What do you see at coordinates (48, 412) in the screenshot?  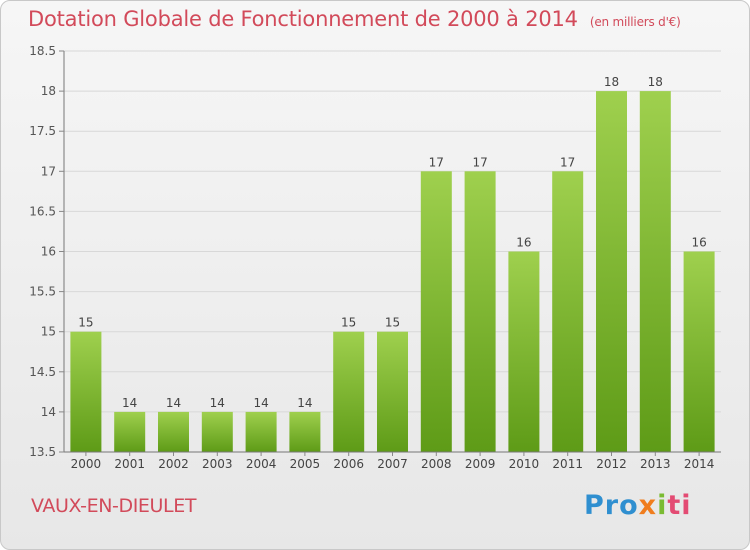 I see `y-tick-label: 14` at bounding box center [48, 412].